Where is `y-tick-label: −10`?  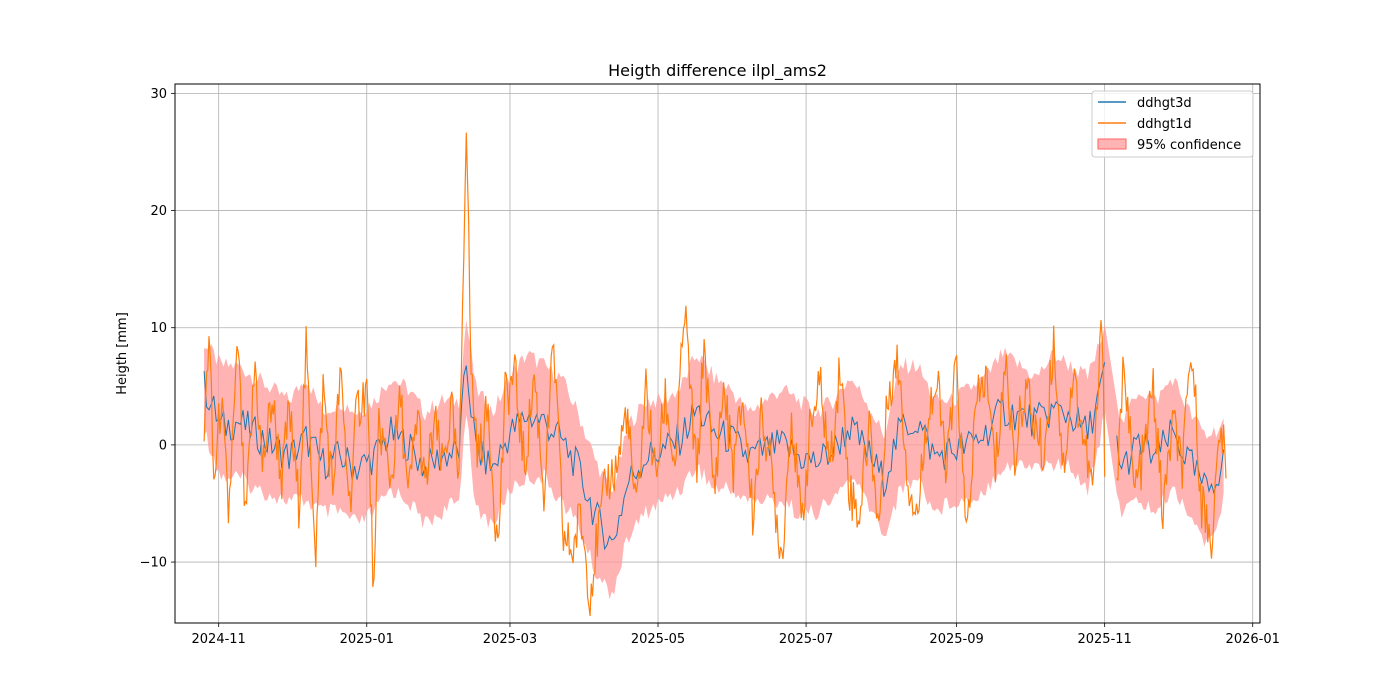
y-tick-label: −10 is located at coordinates (153, 563).